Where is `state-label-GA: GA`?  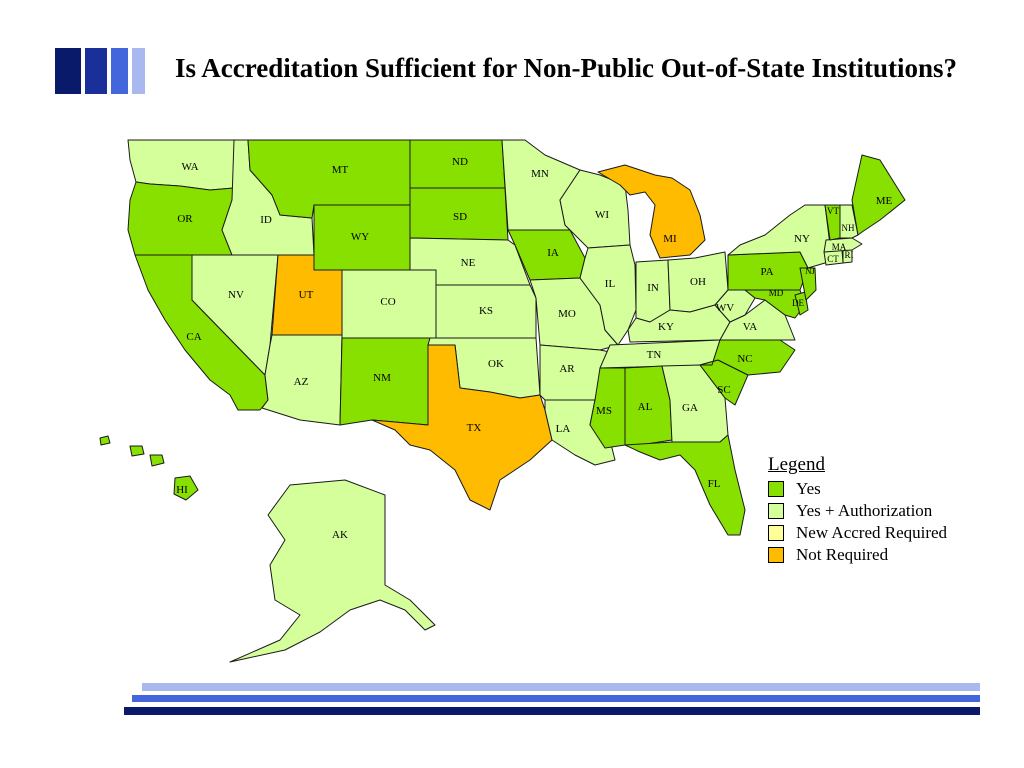
state-label-GA: GA is located at coordinates (690, 408).